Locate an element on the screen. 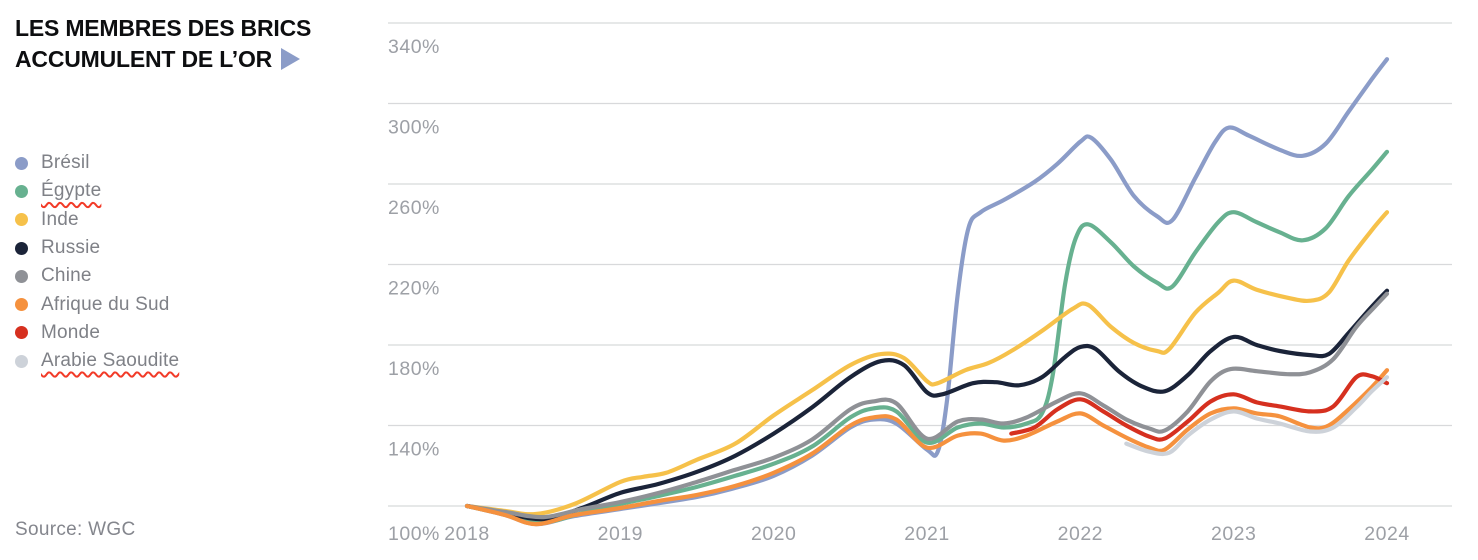 Image resolution: width=1478 pixels, height=560 pixels. x-tick-label-2023: 2023 is located at coordinates (1233, 534).